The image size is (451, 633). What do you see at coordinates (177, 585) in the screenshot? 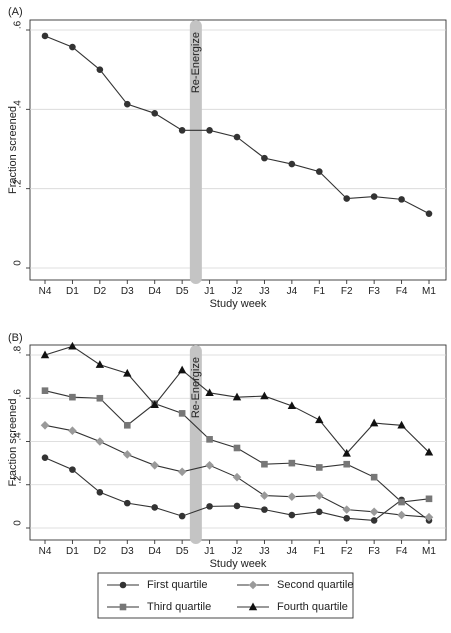
I see `legend-label: First quartile` at bounding box center [177, 585].